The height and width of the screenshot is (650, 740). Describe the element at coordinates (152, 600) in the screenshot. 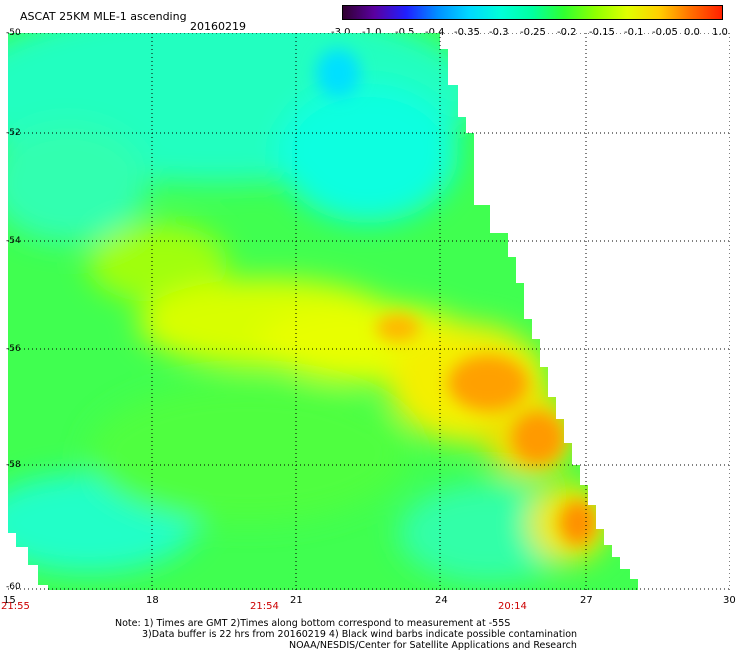

I see `lon-label: 18` at that location.